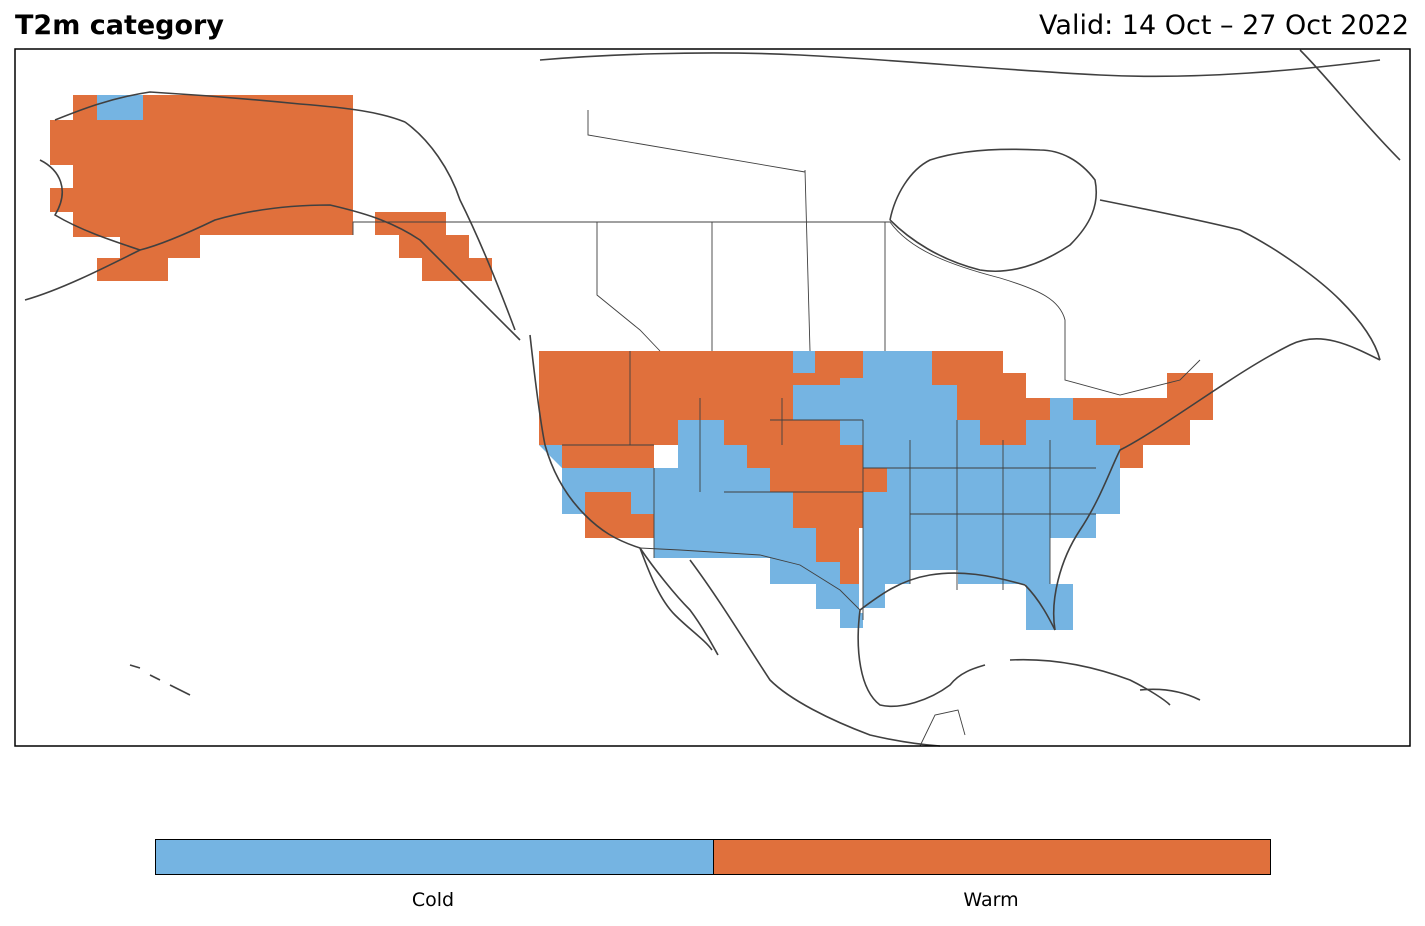 This screenshot has height=926, width=1425. What do you see at coordinates (1216, 484) in the screenshot?
I see `east-coast` at bounding box center [1216, 484].